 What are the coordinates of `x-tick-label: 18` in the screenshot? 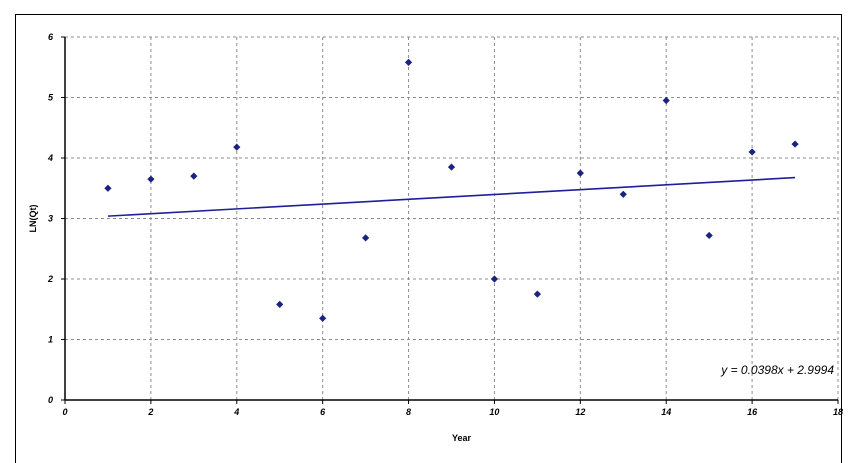 It's located at (838, 412).